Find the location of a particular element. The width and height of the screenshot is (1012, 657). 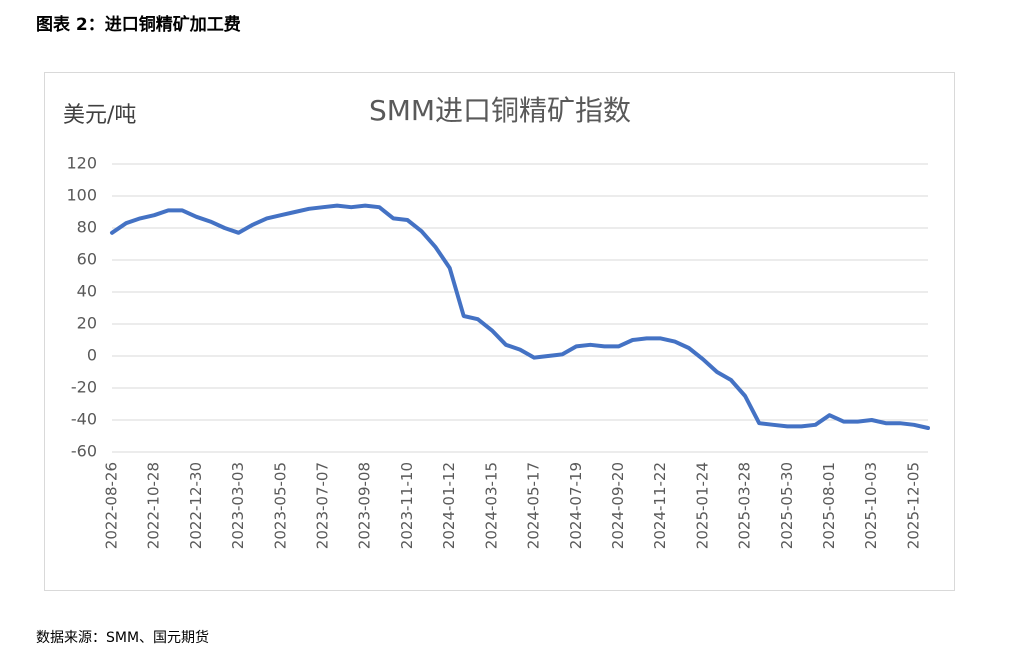

x-tick-label: 2023-03-03 is located at coordinates (238, 505).